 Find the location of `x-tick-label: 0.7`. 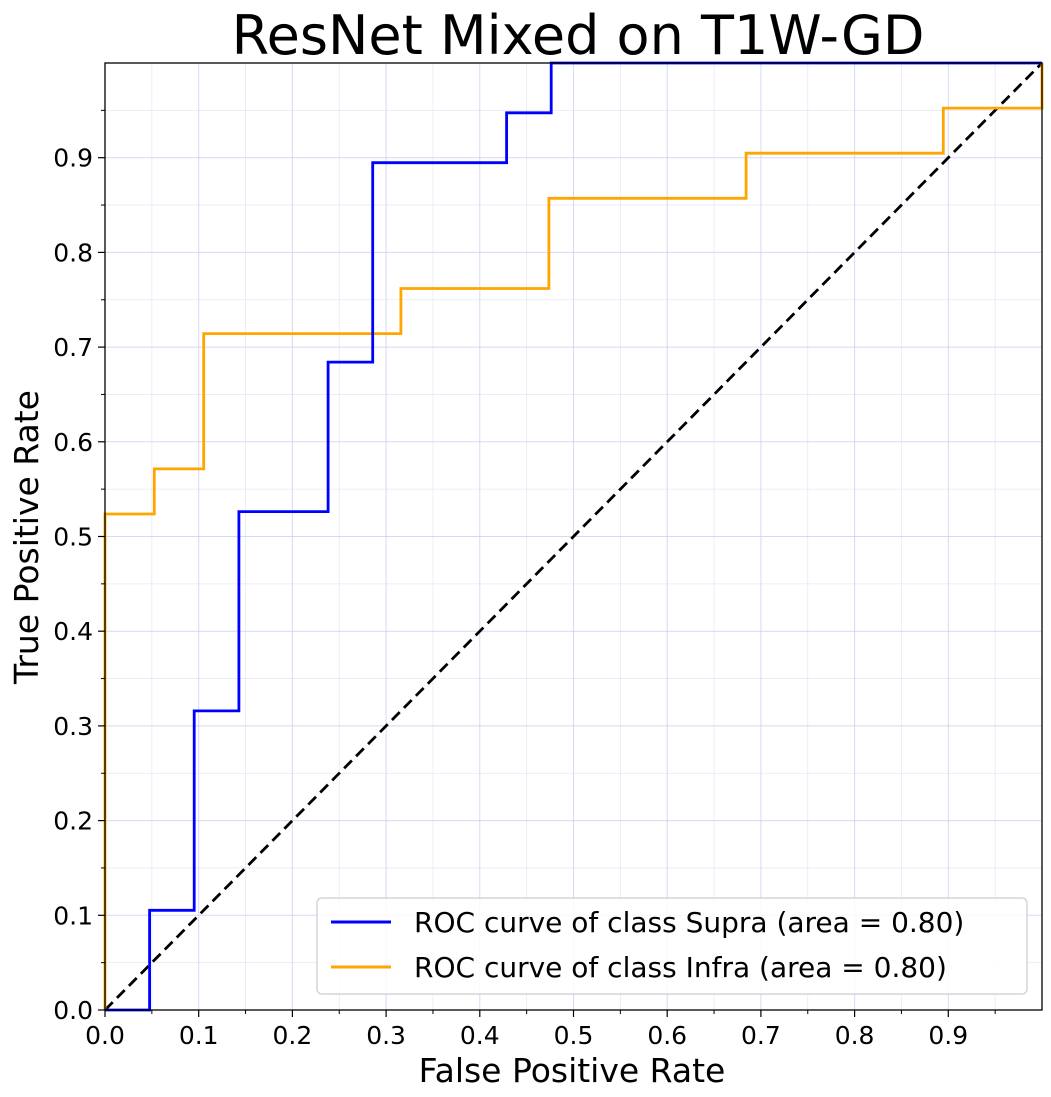

x-tick-label: 0.7 is located at coordinates (761, 1035).